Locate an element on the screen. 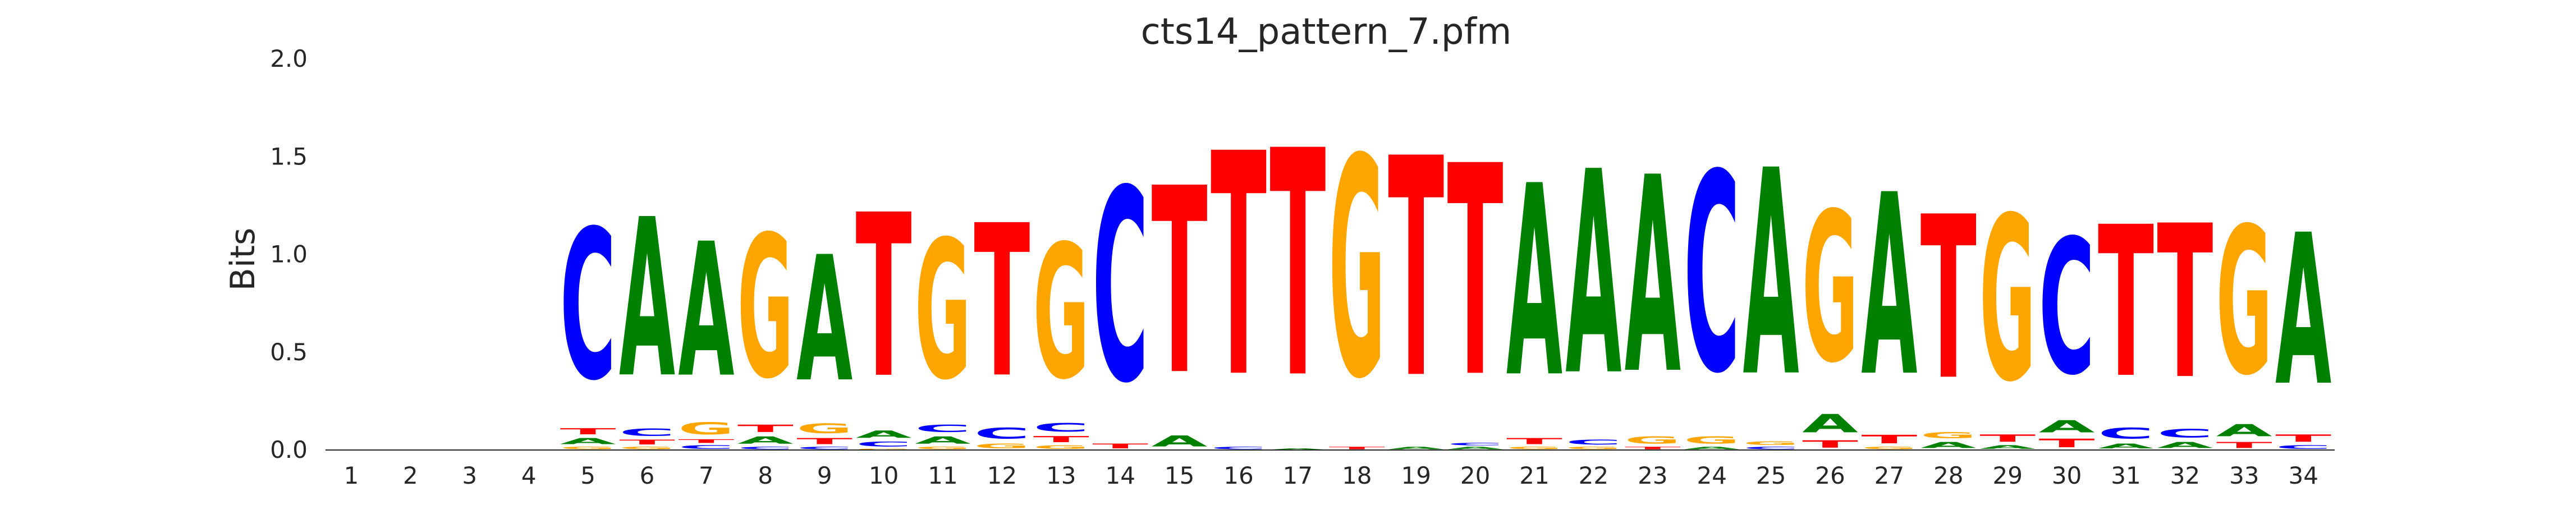 Image resolution: width=2576 pixels, height=505 pixels. x-tick-label: 4 is located at coordinates (529, 476).